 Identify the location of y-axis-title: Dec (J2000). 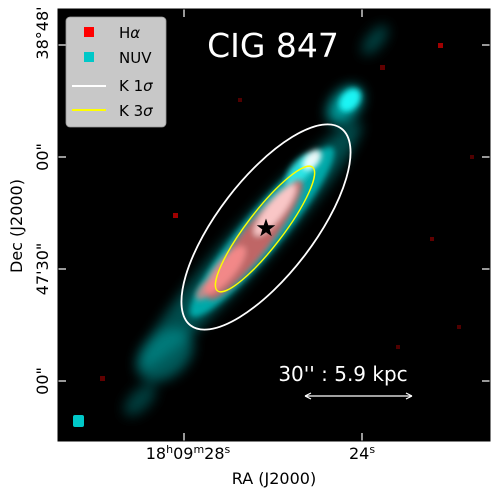
(16, 226).